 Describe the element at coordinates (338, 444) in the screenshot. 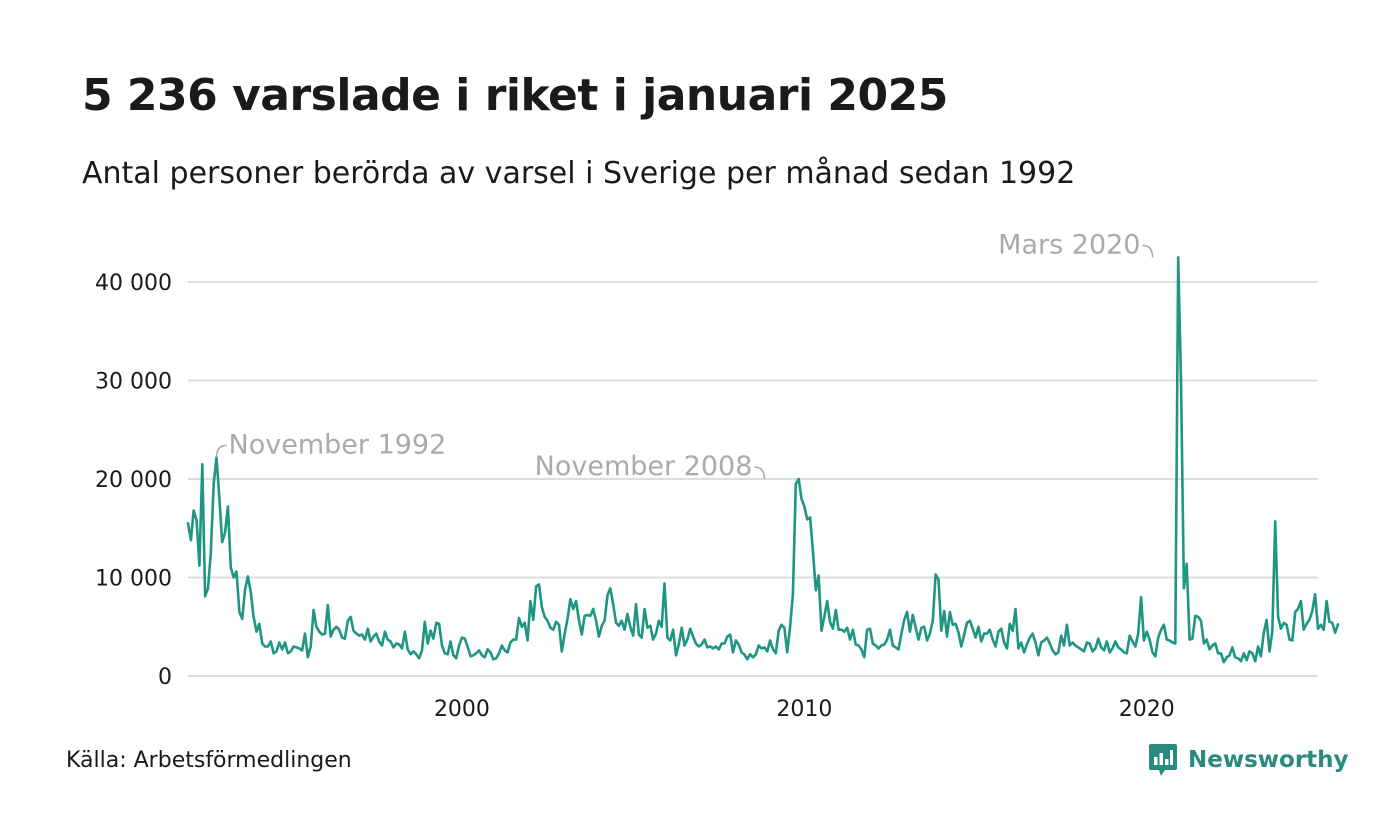

I see `annotation-label: November 1992` at that location.